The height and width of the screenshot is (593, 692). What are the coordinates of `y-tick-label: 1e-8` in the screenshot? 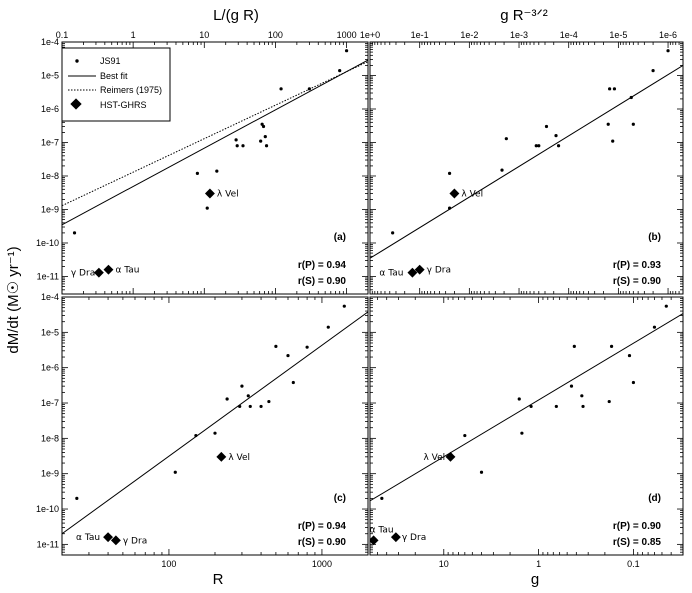 It's located at (50, 176).